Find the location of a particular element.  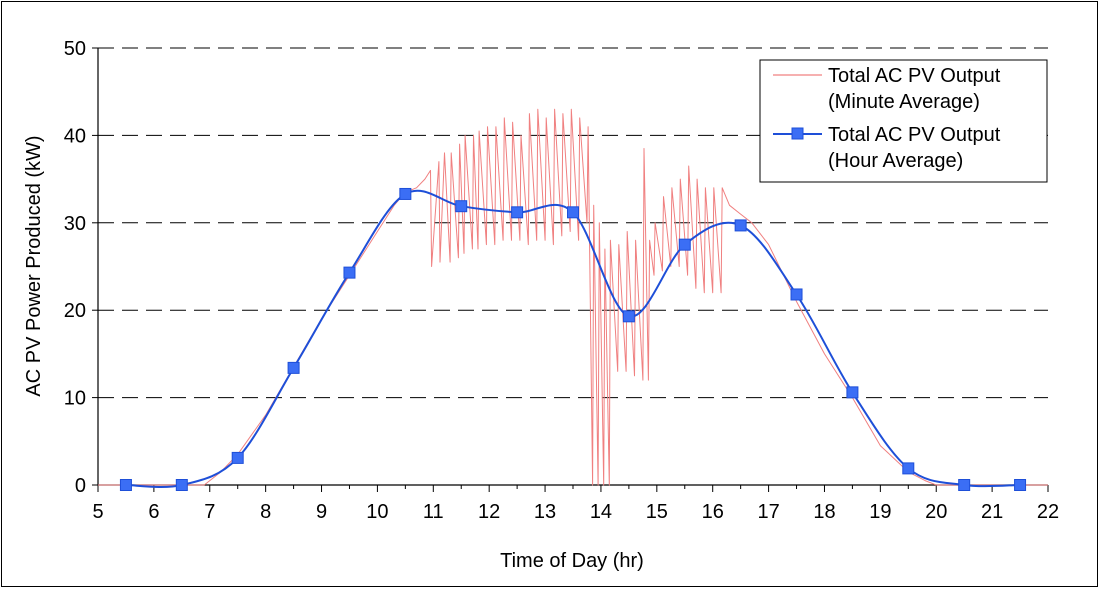

y-tick-label: 10 is located at coordinates (75, 399).